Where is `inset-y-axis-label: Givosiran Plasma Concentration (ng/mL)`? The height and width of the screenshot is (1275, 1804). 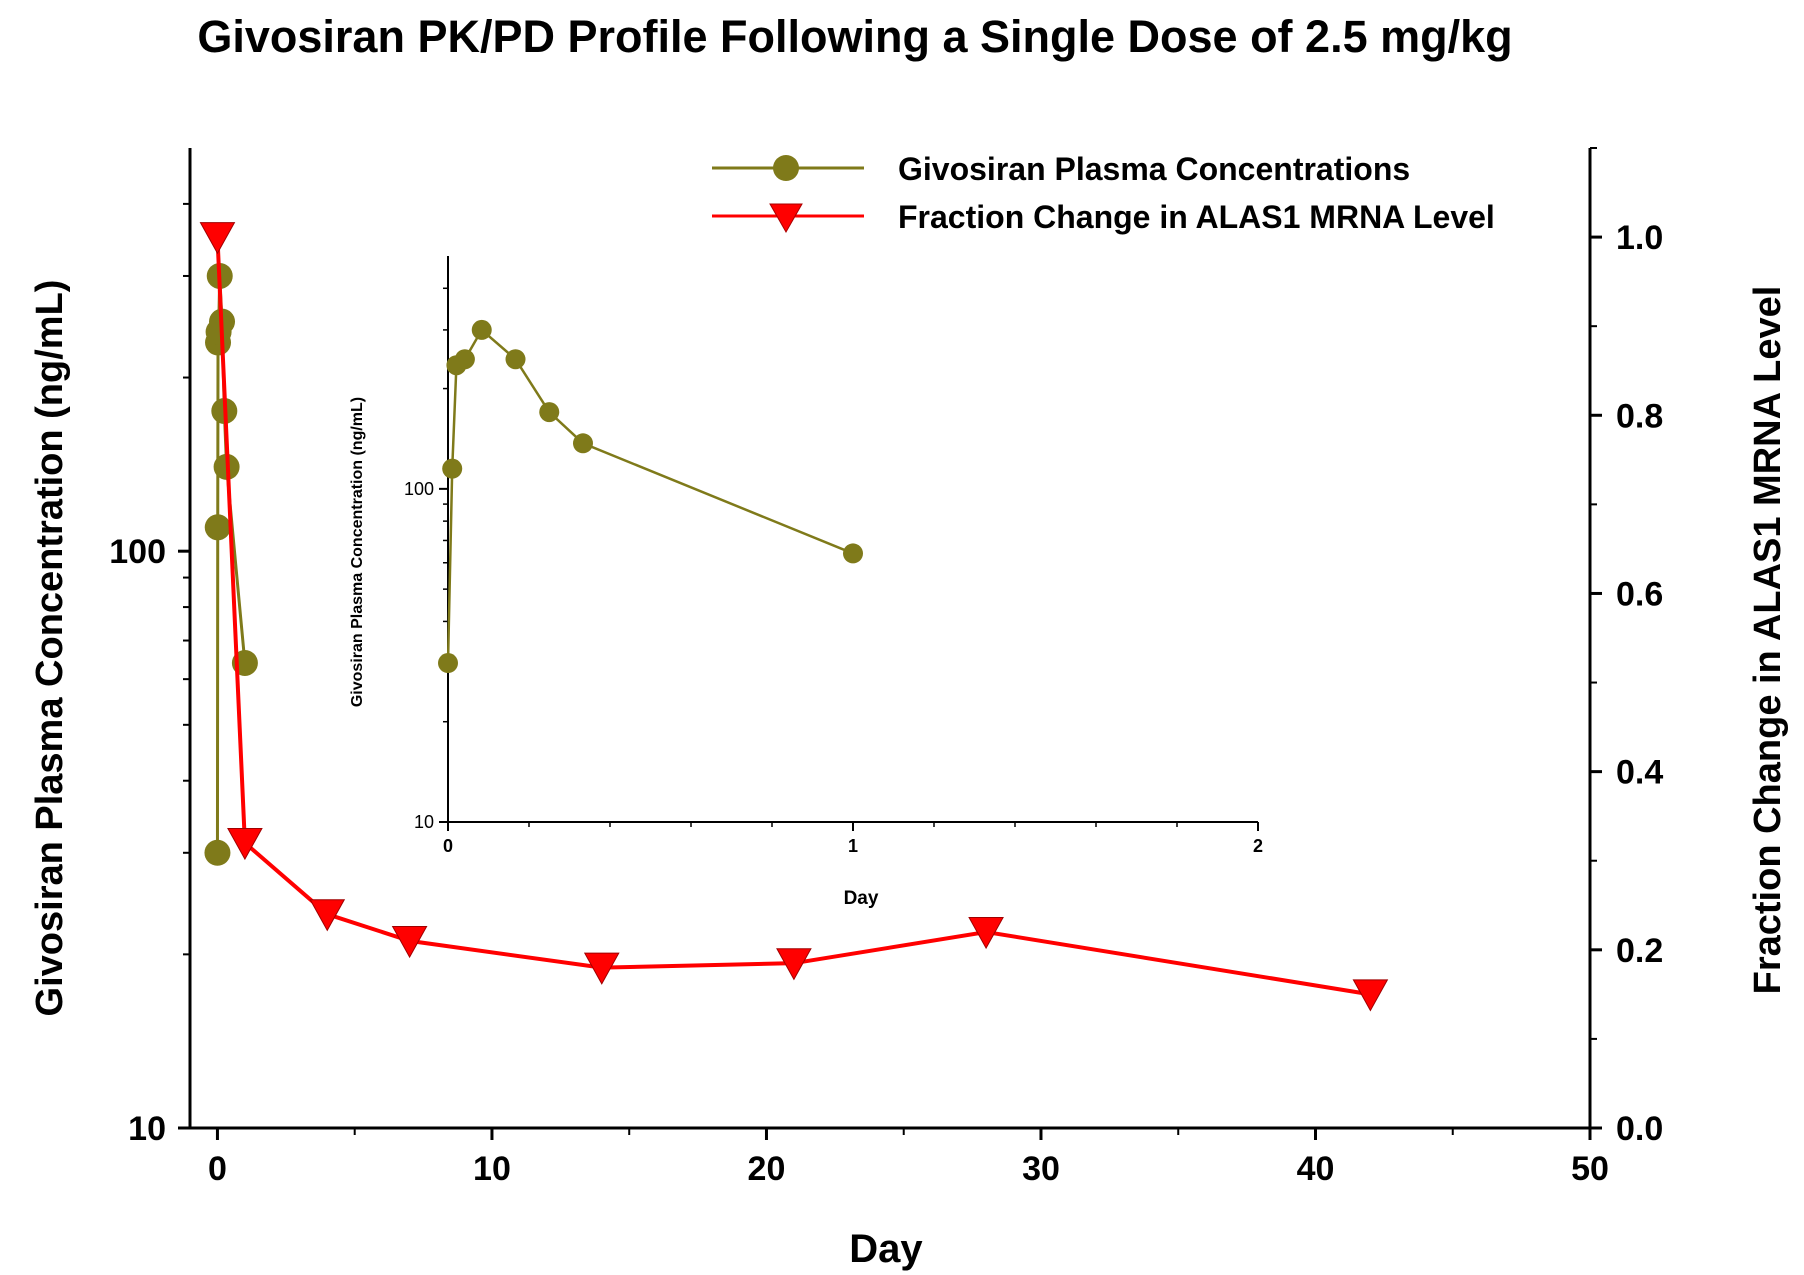
inset-y-axis-label: Givosiran Plasma Concentration (ng/mL) is located at coordinates (357, 552).